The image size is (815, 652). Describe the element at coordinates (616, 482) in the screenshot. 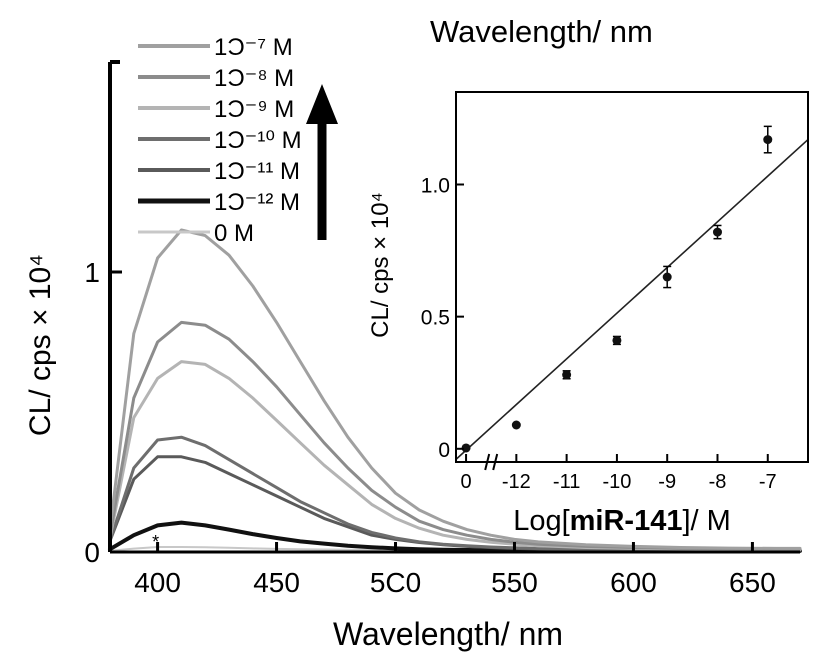

I see `inset-x-tick-label-3: -10` at that location.